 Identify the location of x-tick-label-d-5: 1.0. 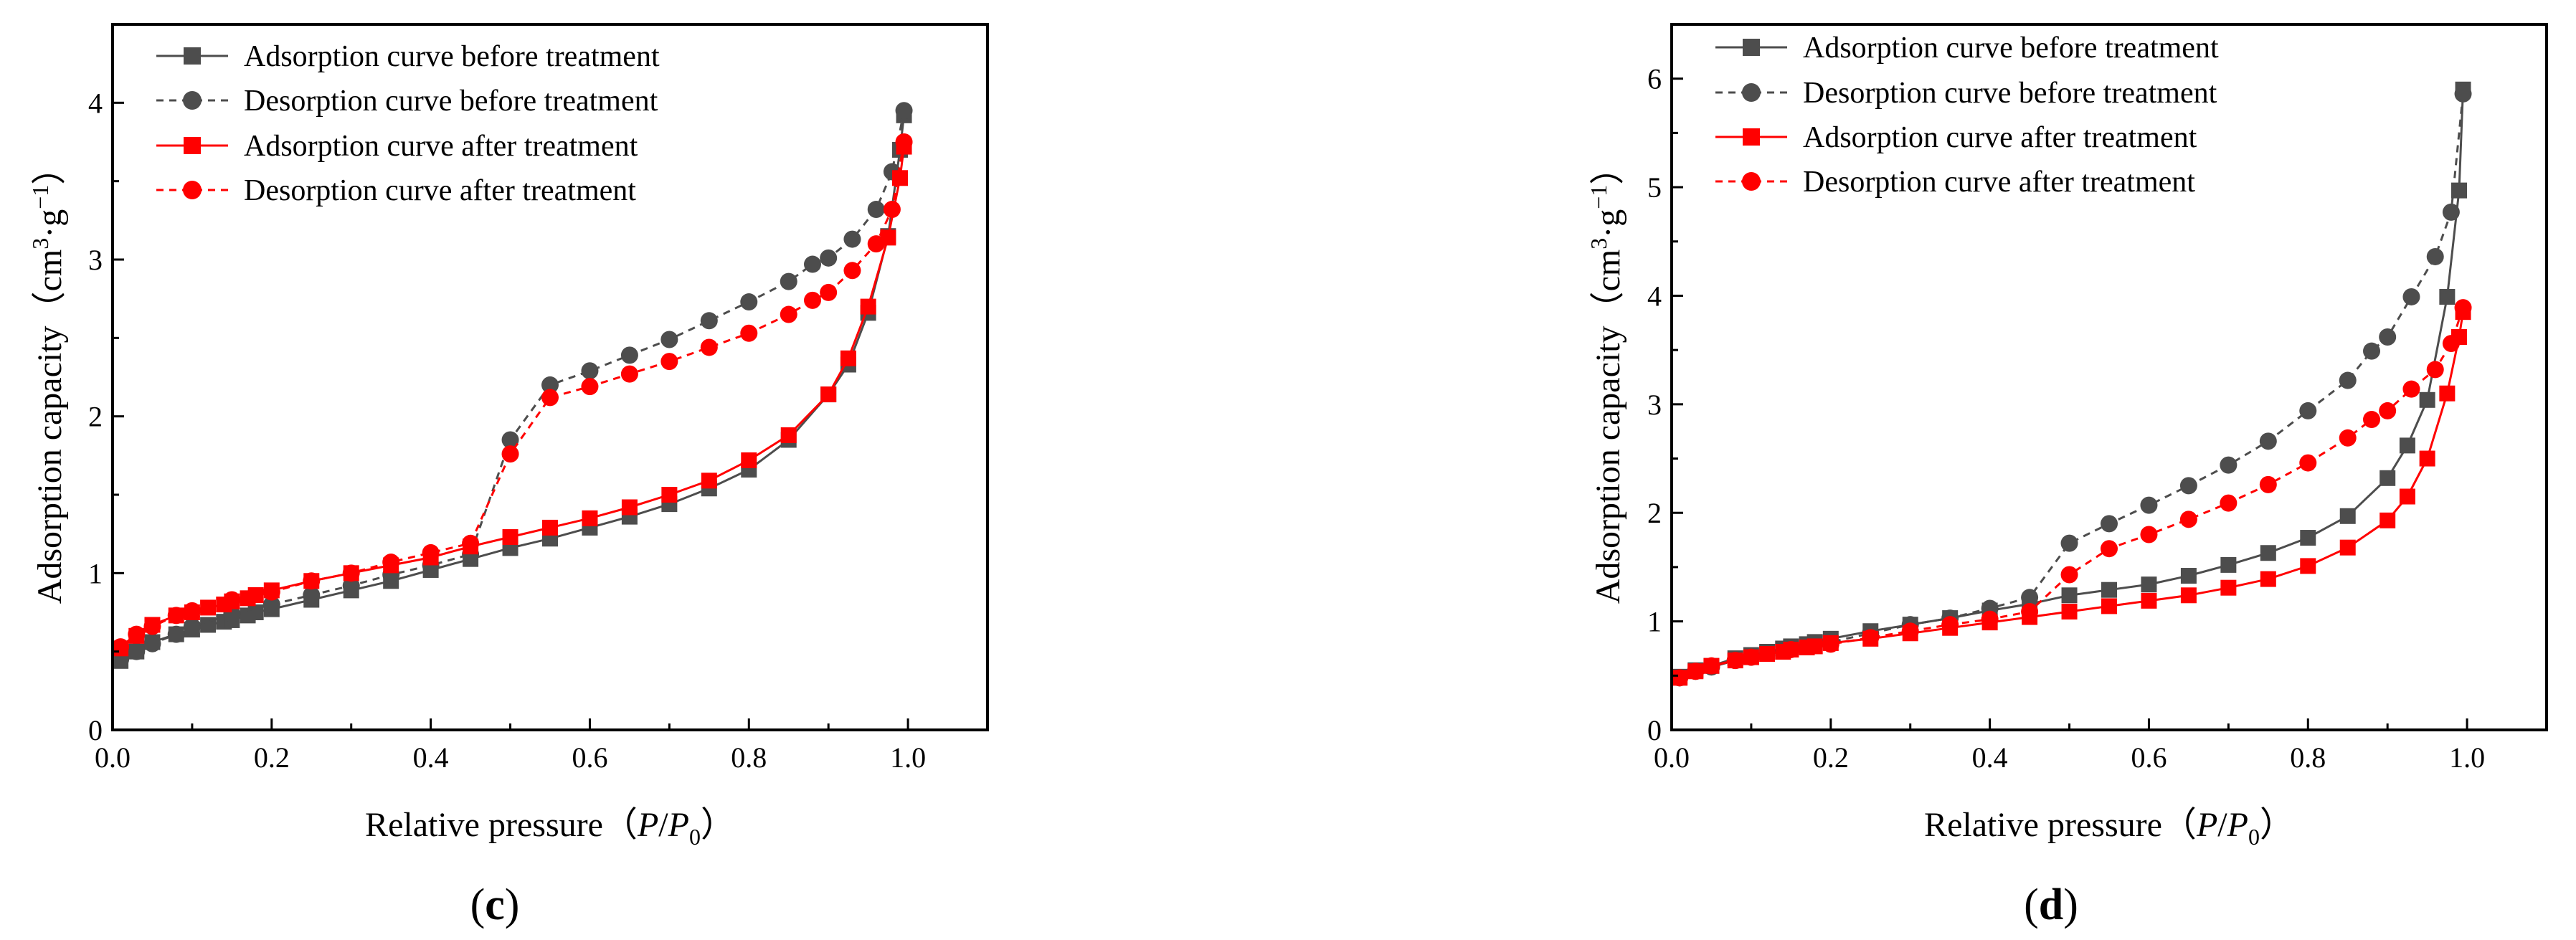
(2467, 758).